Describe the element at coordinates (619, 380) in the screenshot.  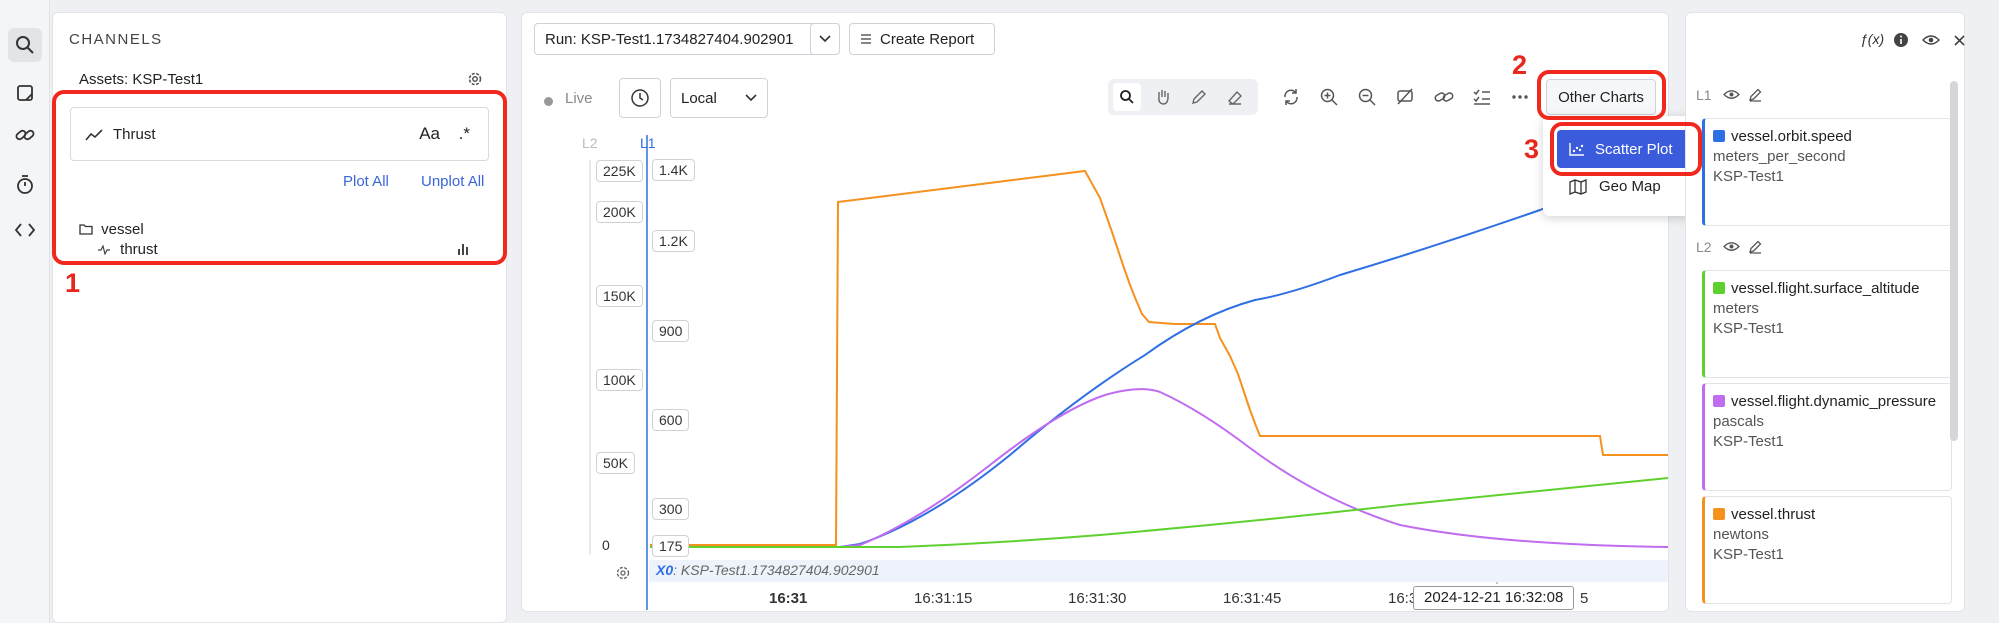
I see `l2-tick: 100K` at that location.